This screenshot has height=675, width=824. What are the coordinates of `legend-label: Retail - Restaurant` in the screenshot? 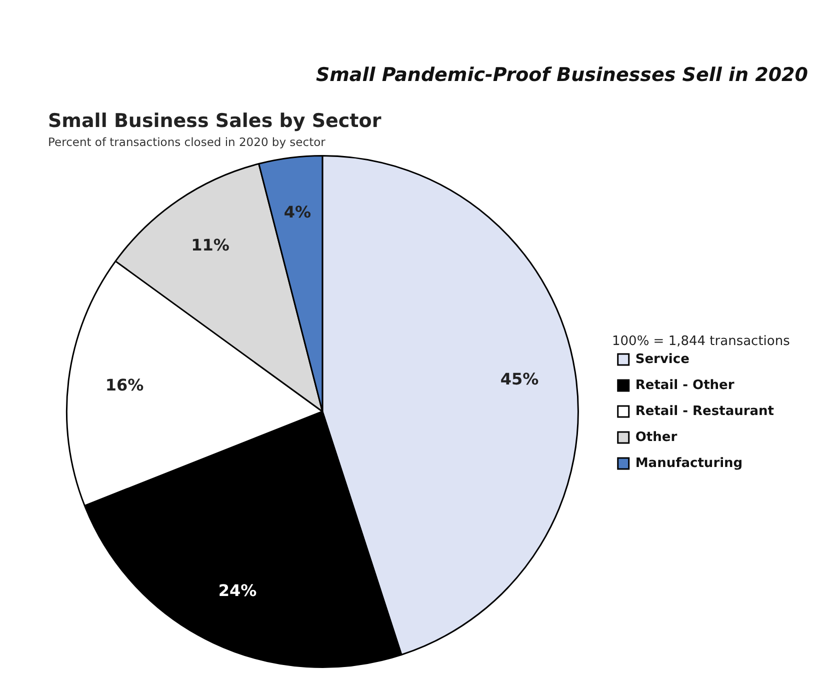 It's located at (704, 411).